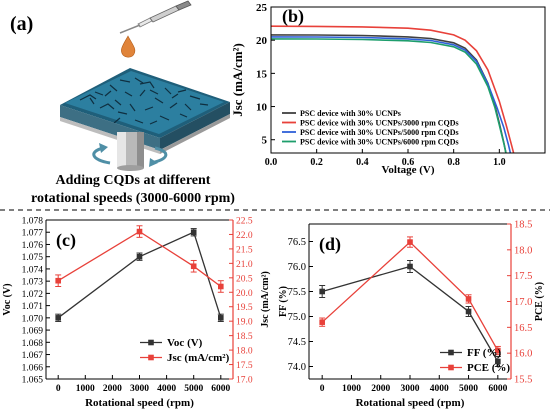  What do you see at coordinates (523, 250) in the screenshot?
I see `right-y-tick-label: 18.0` at bounding box center [523, 250].